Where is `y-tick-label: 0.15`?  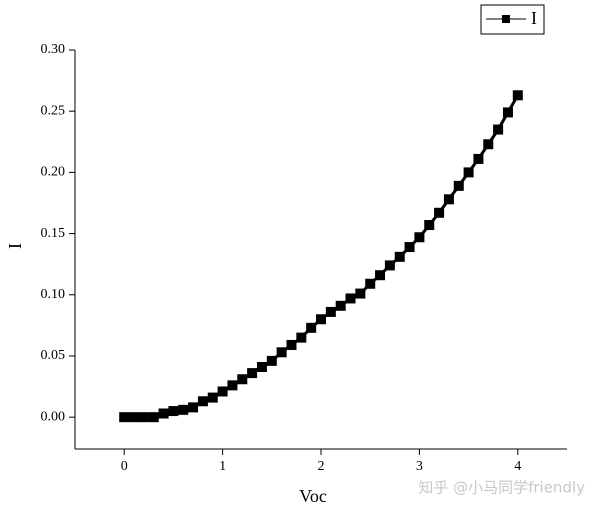
y-tick-label: 0.15 is located at coordinates (53, 233).